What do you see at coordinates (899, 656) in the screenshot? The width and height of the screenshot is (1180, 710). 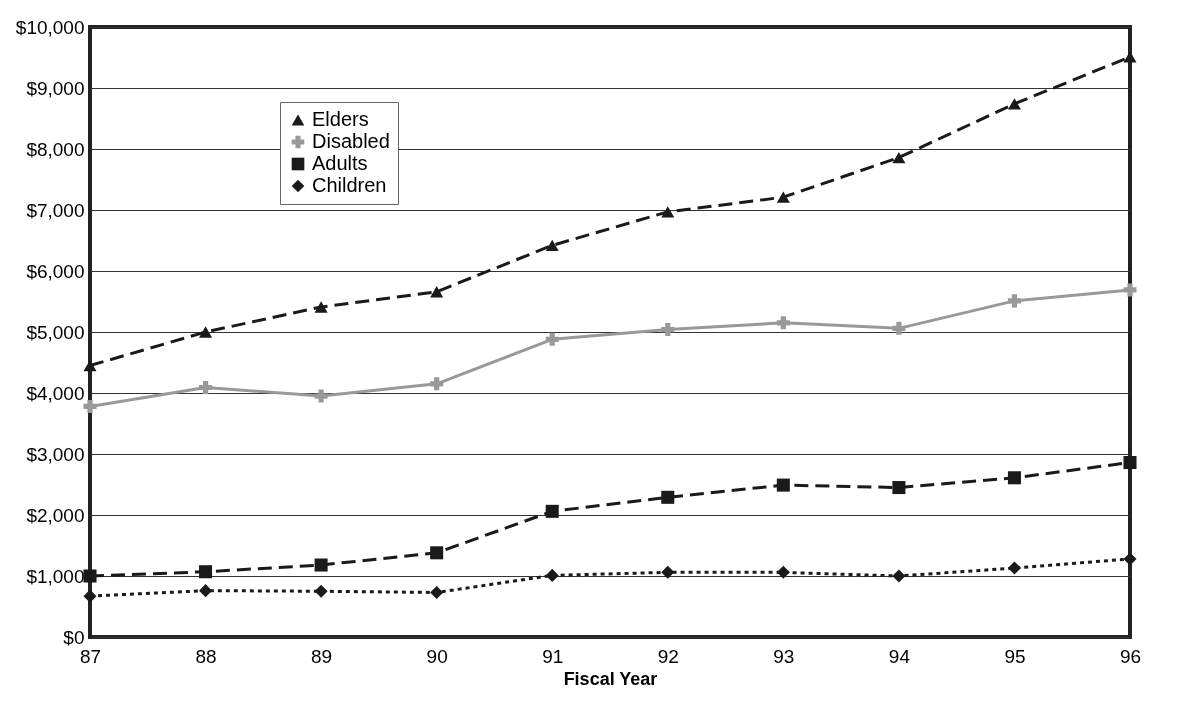 I see `x-tick-label: 94` at bounding box center [899, 656].